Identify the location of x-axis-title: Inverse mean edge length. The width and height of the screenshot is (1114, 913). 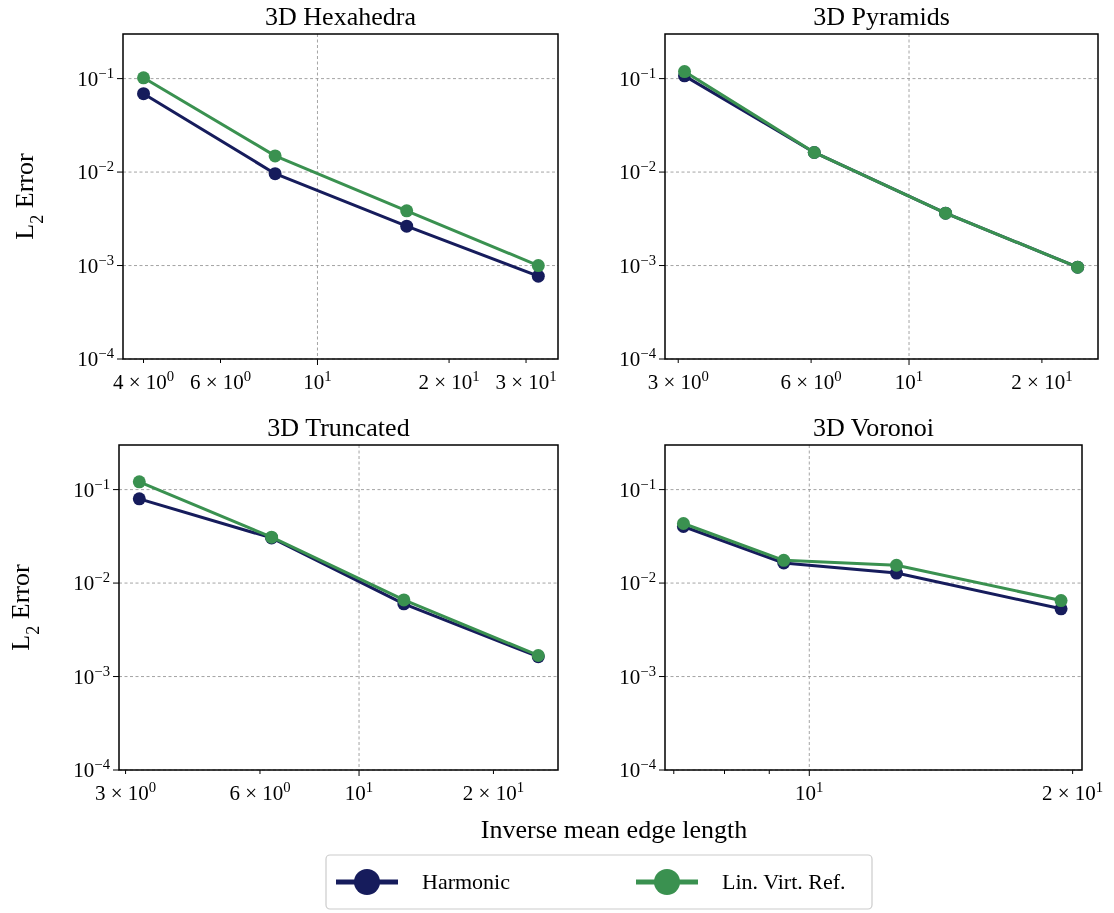
(614, 829).